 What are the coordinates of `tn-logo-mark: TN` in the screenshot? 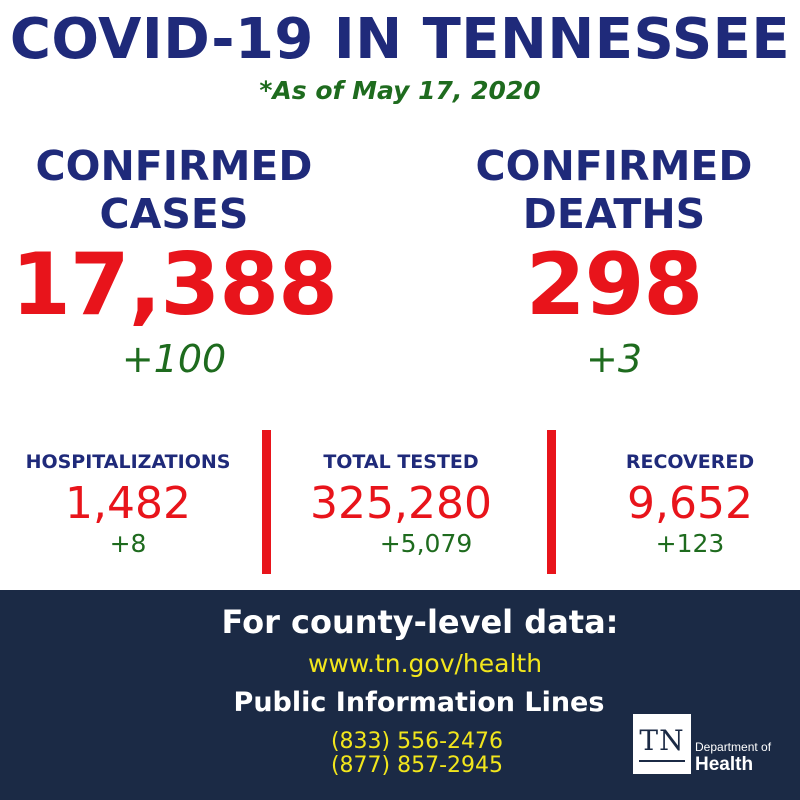 It's located at (662, 744).